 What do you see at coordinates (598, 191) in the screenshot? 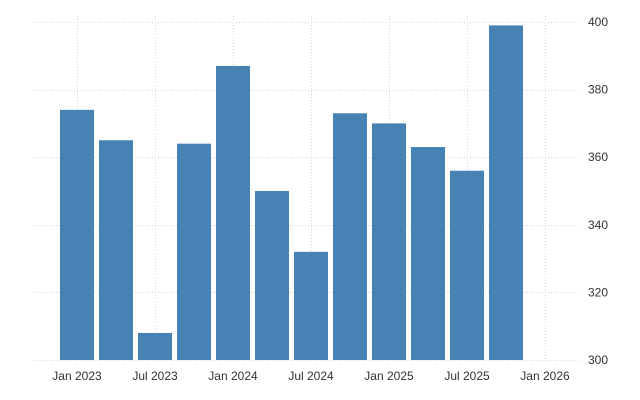
I see `y-axis: 300 320 340 360 380 400` at bounding box center [598, 191].